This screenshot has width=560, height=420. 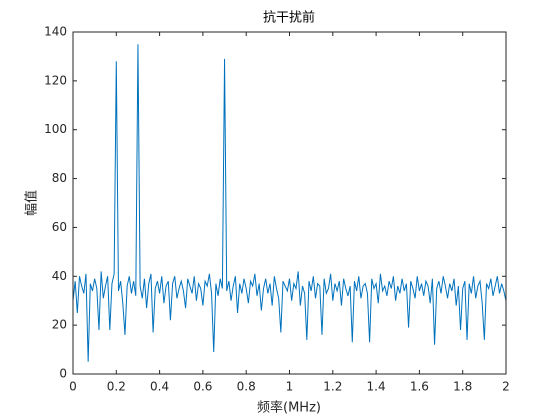 What do you see at coordinates (289, 18) in the screenshot?
I see `chart-title: 抗干扰前` at bounding box center [289, 18].